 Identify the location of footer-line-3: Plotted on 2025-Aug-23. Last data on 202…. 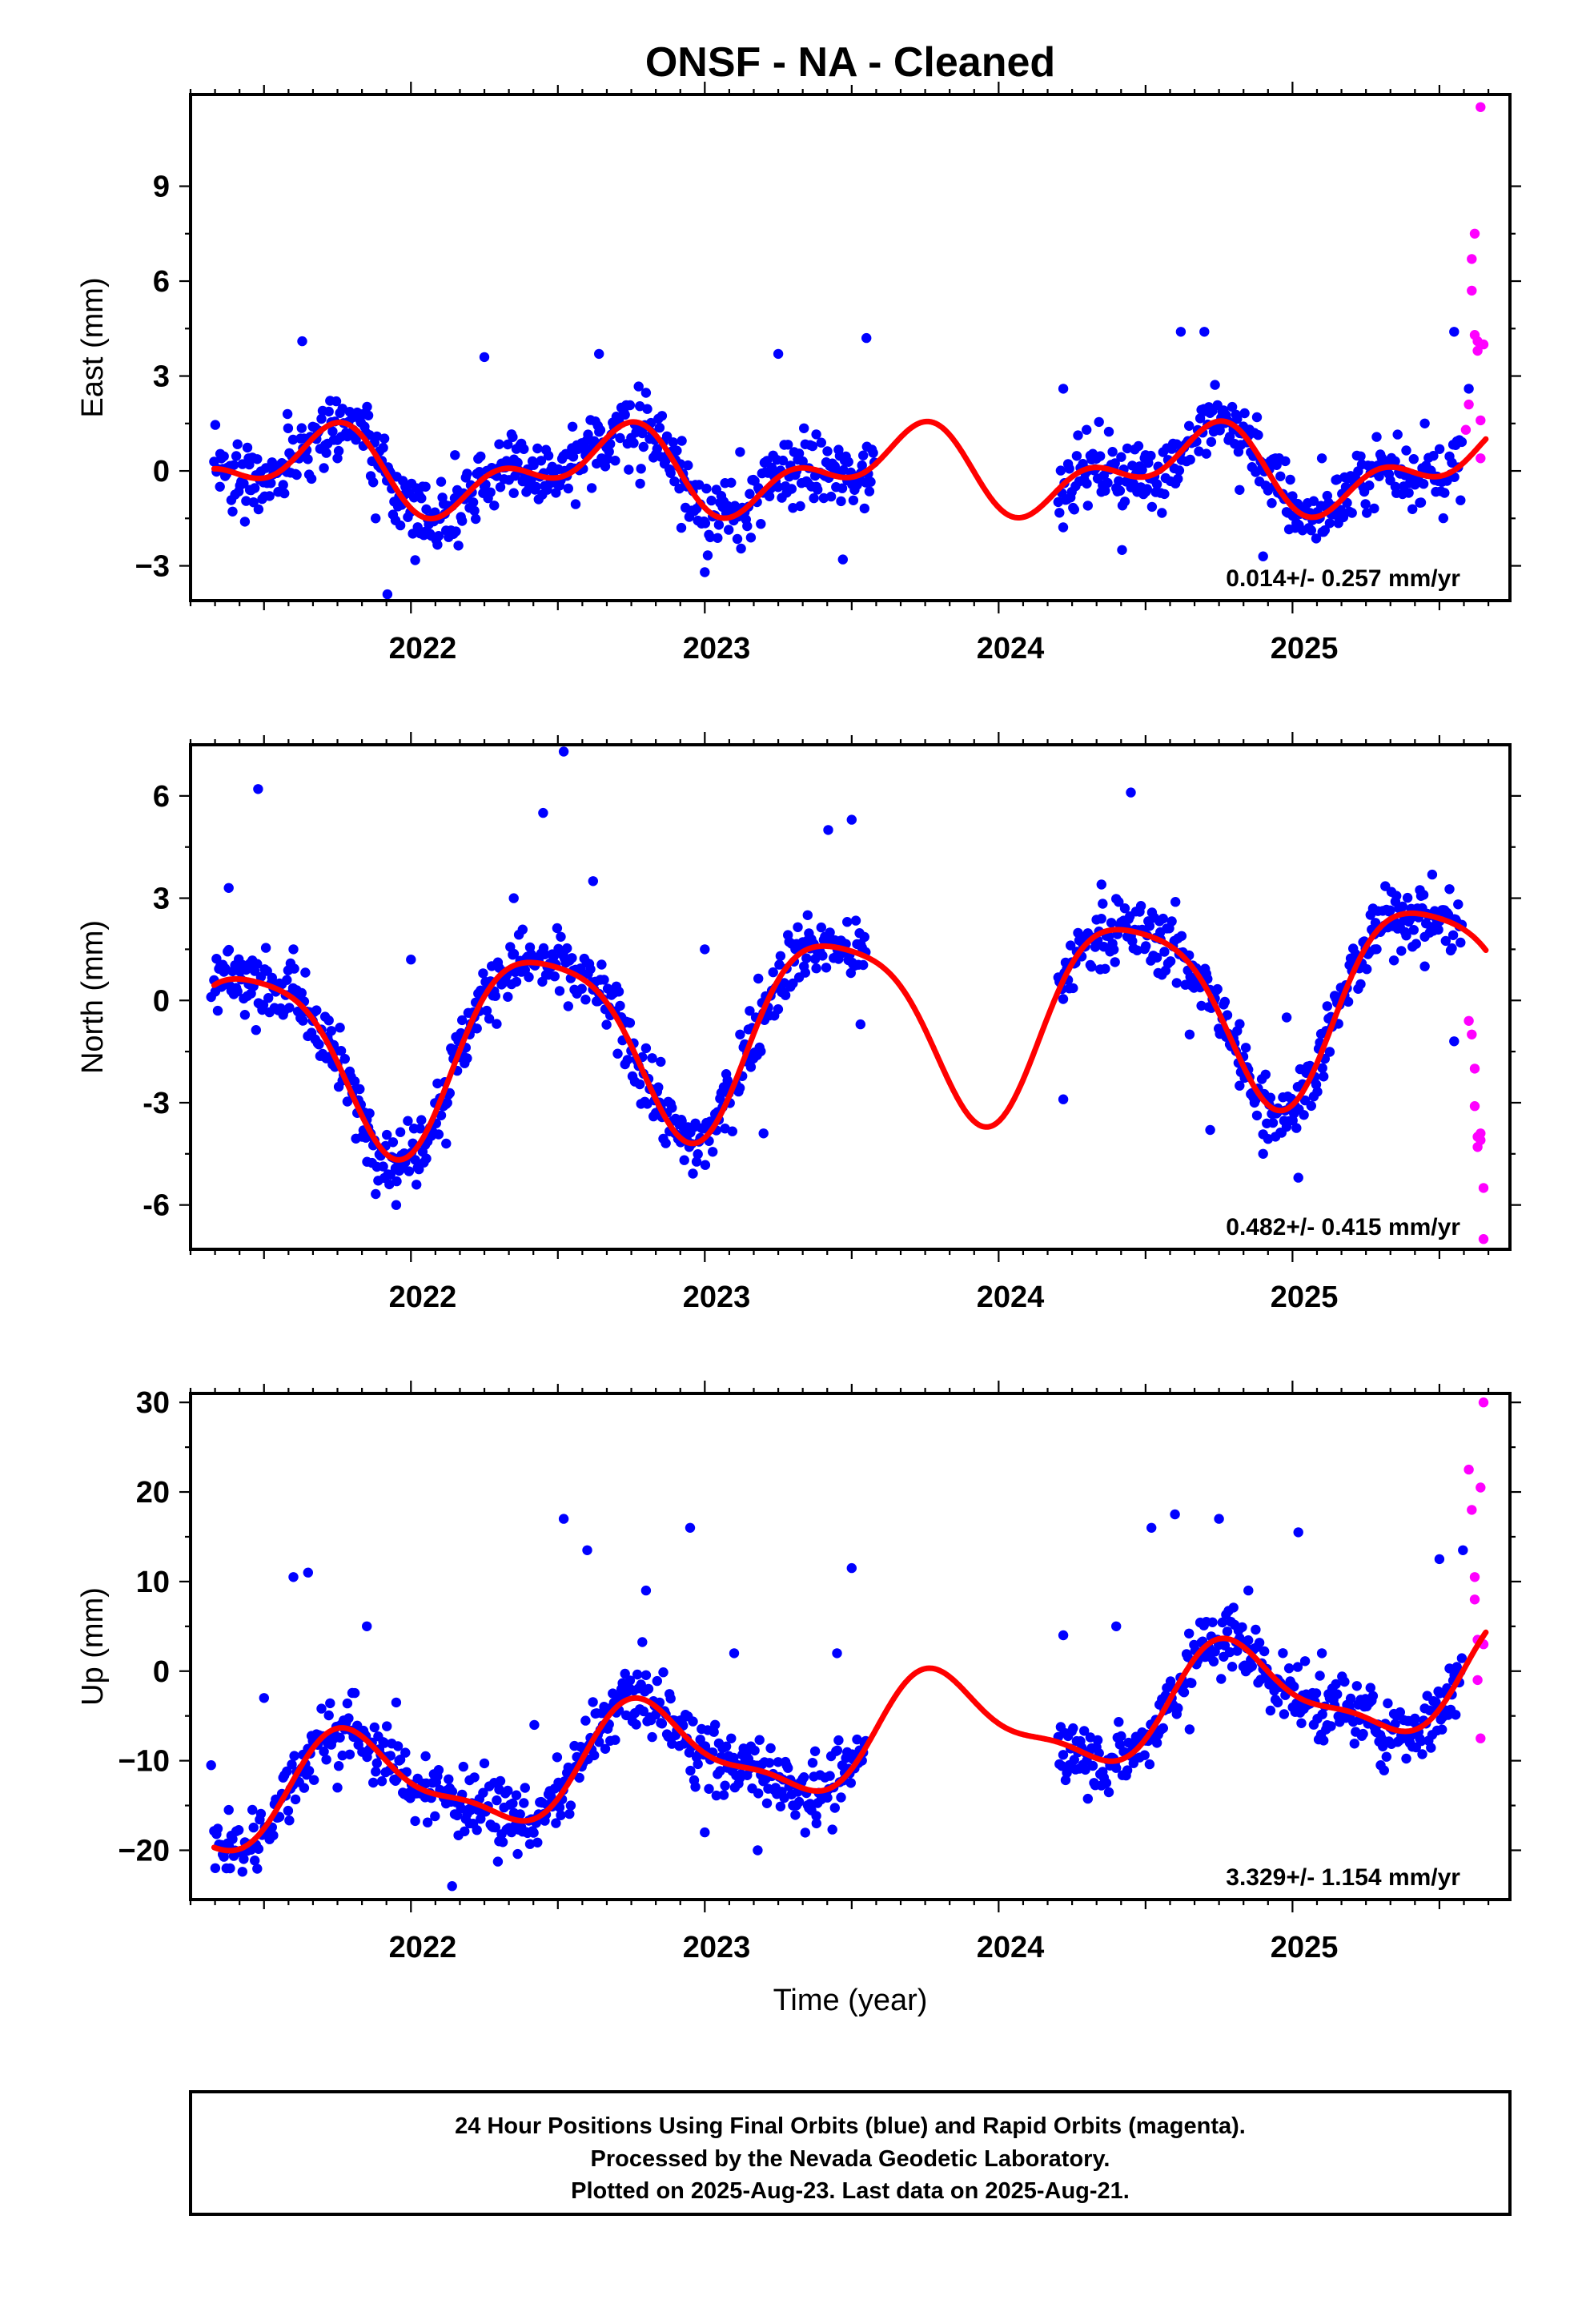
(850, 2191).